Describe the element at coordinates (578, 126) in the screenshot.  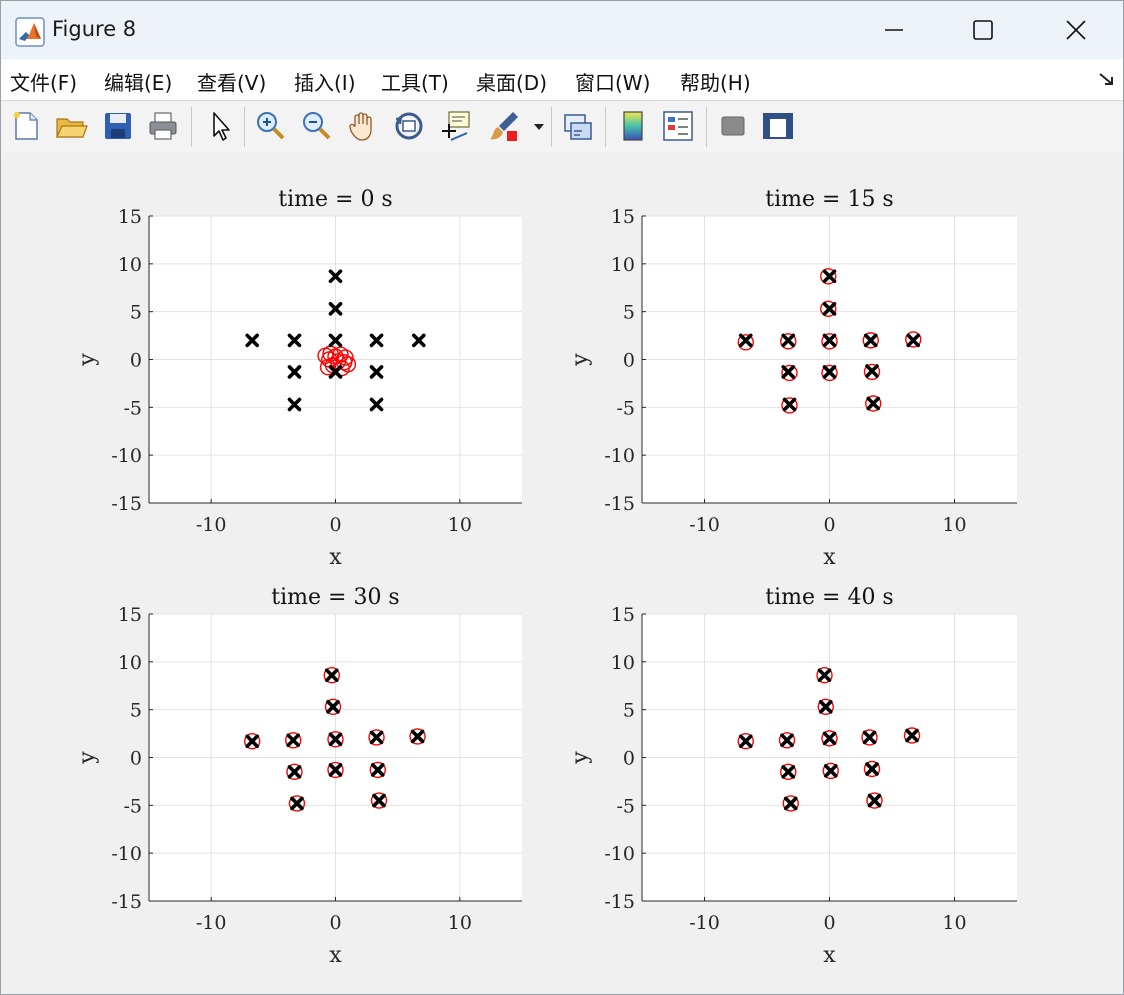
I see `link-plot-icon` at that location.